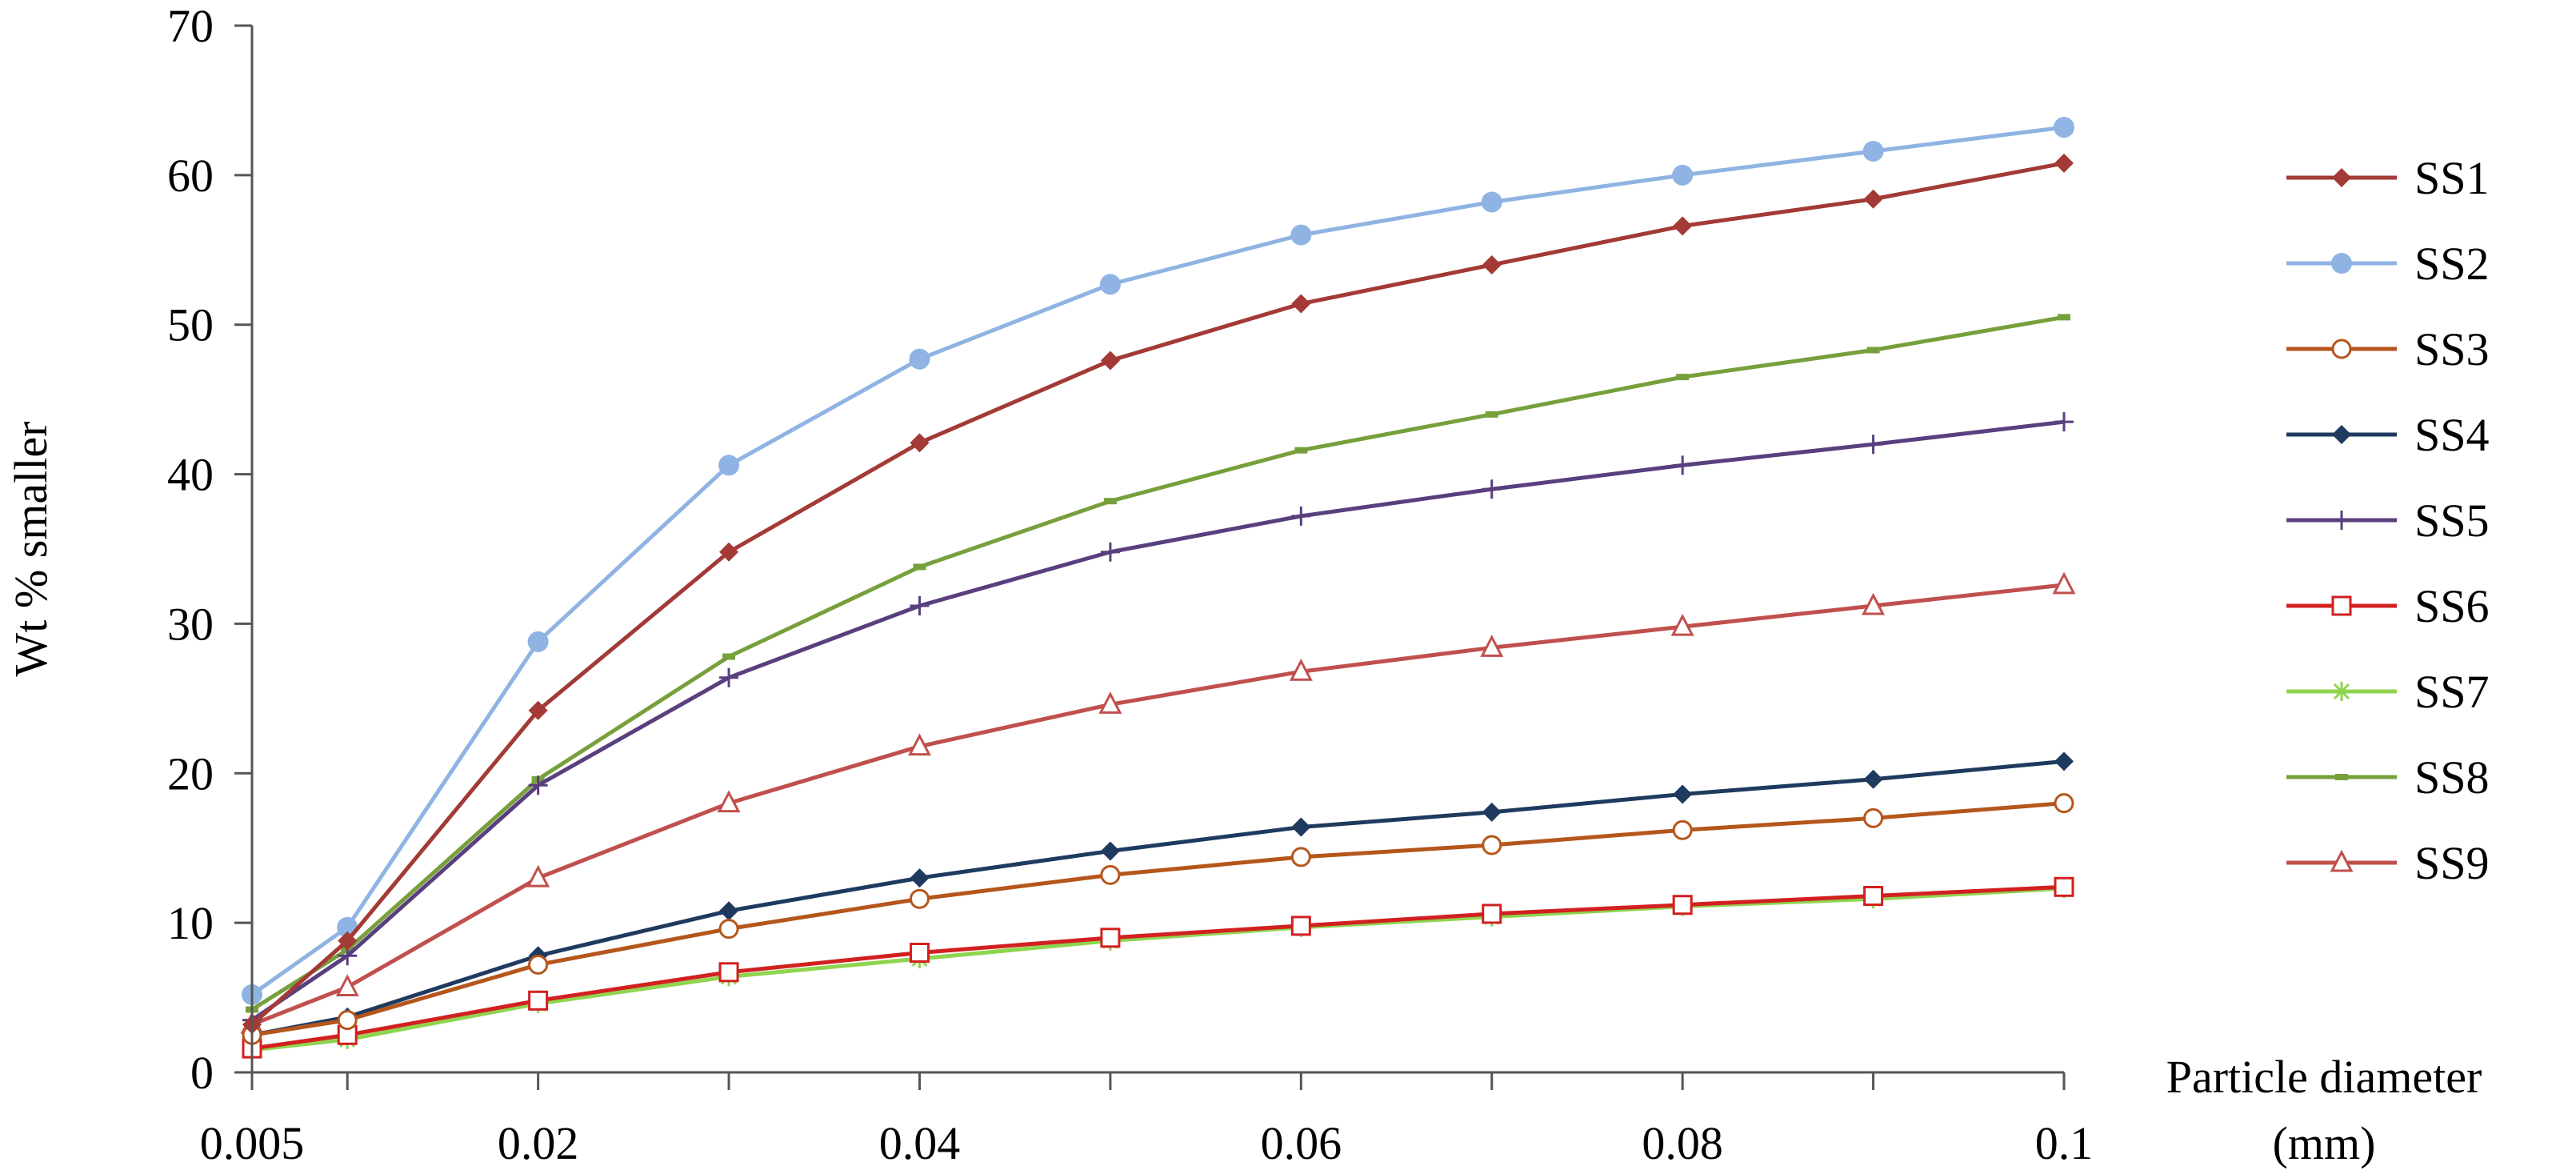 Image resolution: width=2576 pixels, height=1174 pixels. Describe the element at coordinates (2388, 178) in the screenshot. I see `legend-item-ss1: SS1` at that location.